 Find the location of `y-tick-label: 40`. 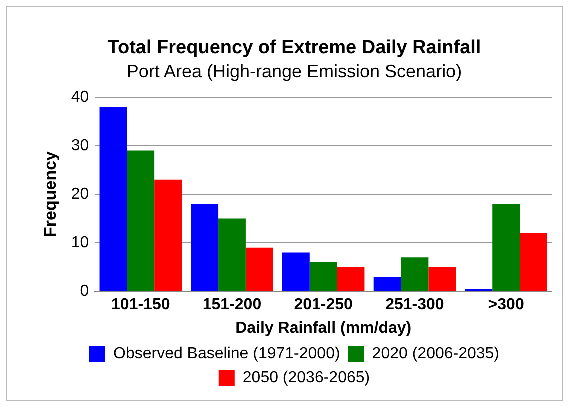

y-tick-label: 40 is located at coordinates (80, 97).